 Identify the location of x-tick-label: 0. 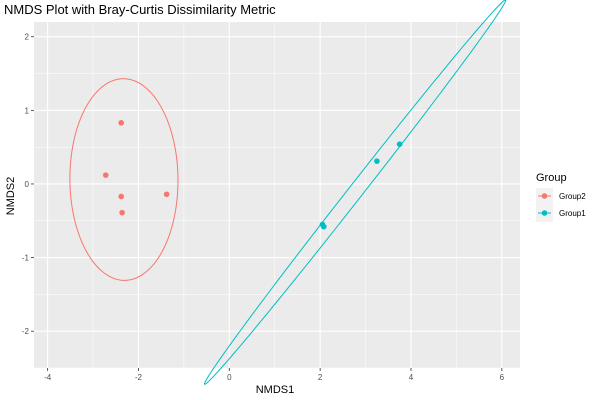
(229, 377).